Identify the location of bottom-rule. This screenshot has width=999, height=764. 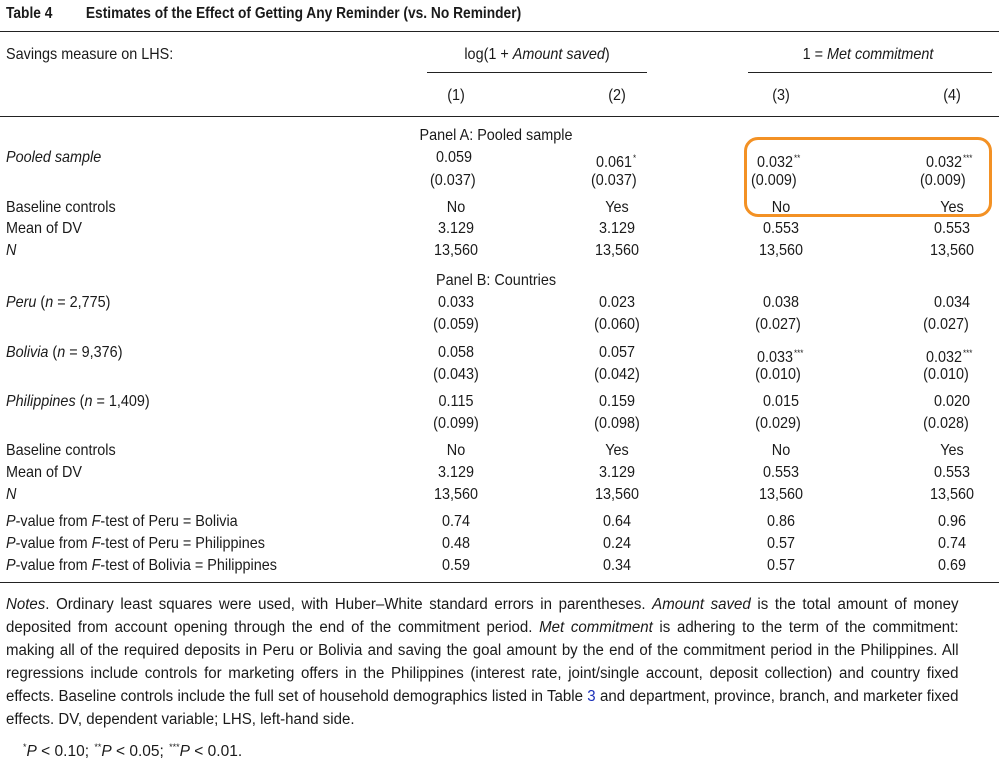
(499, 582).